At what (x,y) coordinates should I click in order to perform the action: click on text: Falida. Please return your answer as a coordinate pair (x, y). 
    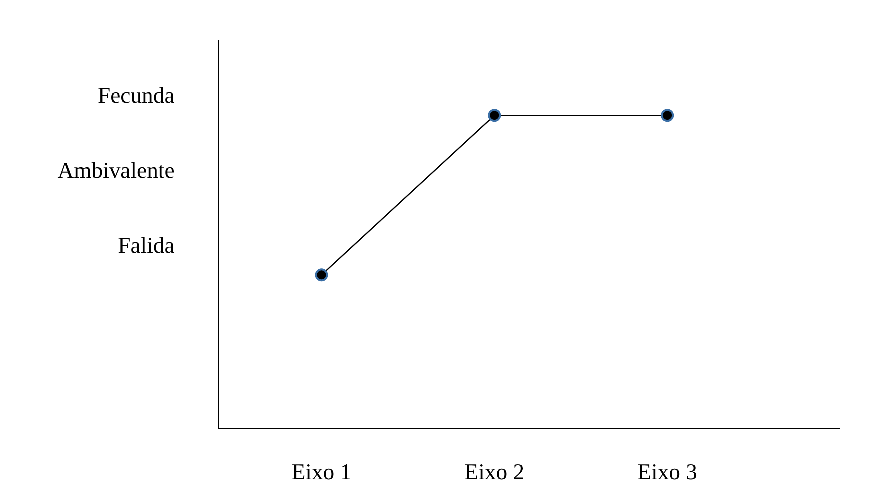
    Looking at the image, I should click on (146, 245).